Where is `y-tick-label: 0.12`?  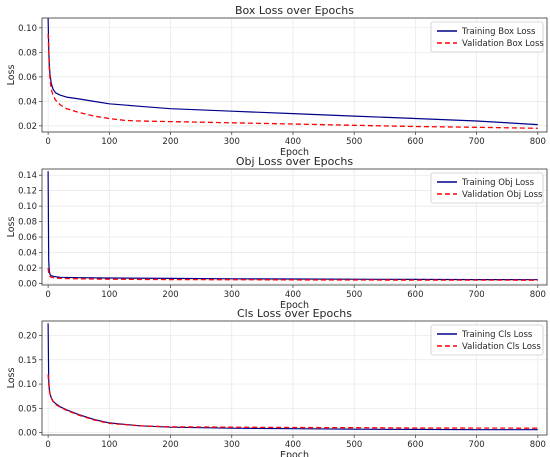 y-tick-label: 0.12 is located at coordinates (27, 192).